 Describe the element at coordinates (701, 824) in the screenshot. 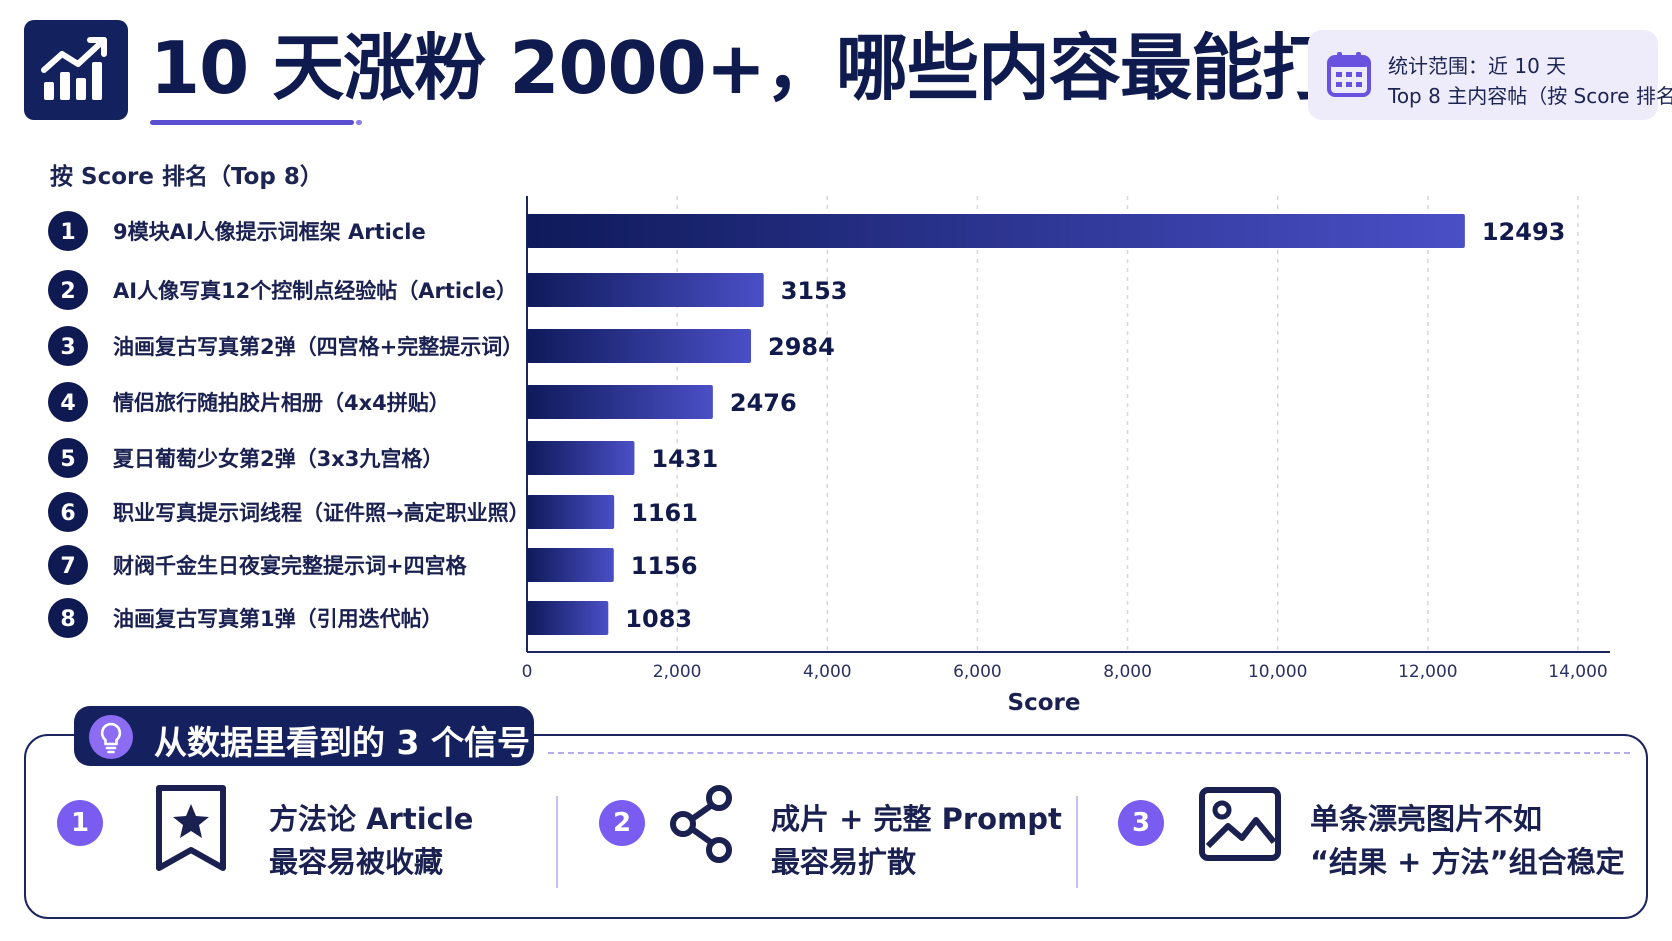

I see `share-icon` at that location.